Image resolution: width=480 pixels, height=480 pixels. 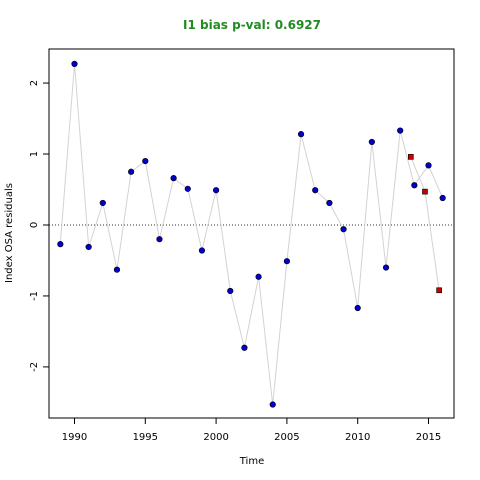 I want to click on y-tick-label: -2, so click(x=34, y=367).